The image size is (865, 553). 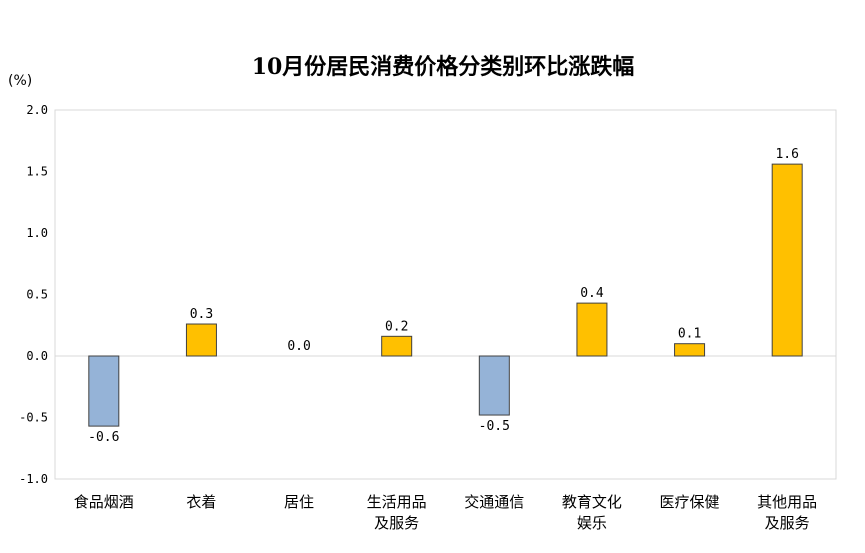 What do you see at coordinates (396, 326) in the screenshot?
I see `data-label: 0.2` at bounding box center [396, 326].